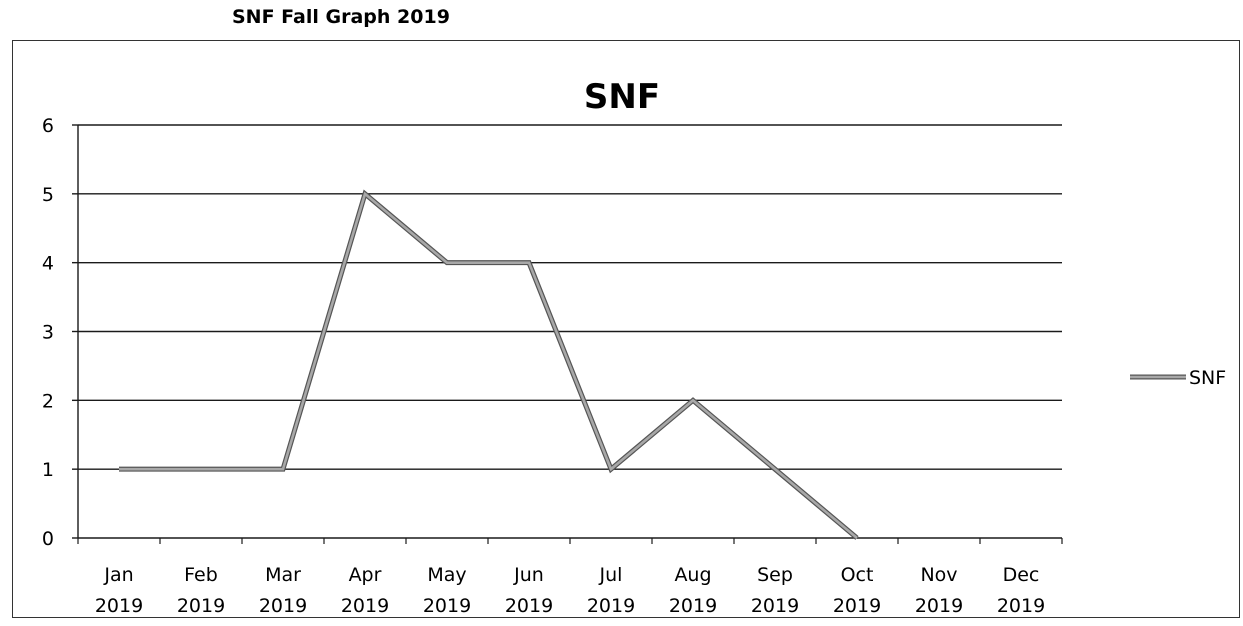  I want to click on x-tick-label-month: Feb, so click(201, 575).